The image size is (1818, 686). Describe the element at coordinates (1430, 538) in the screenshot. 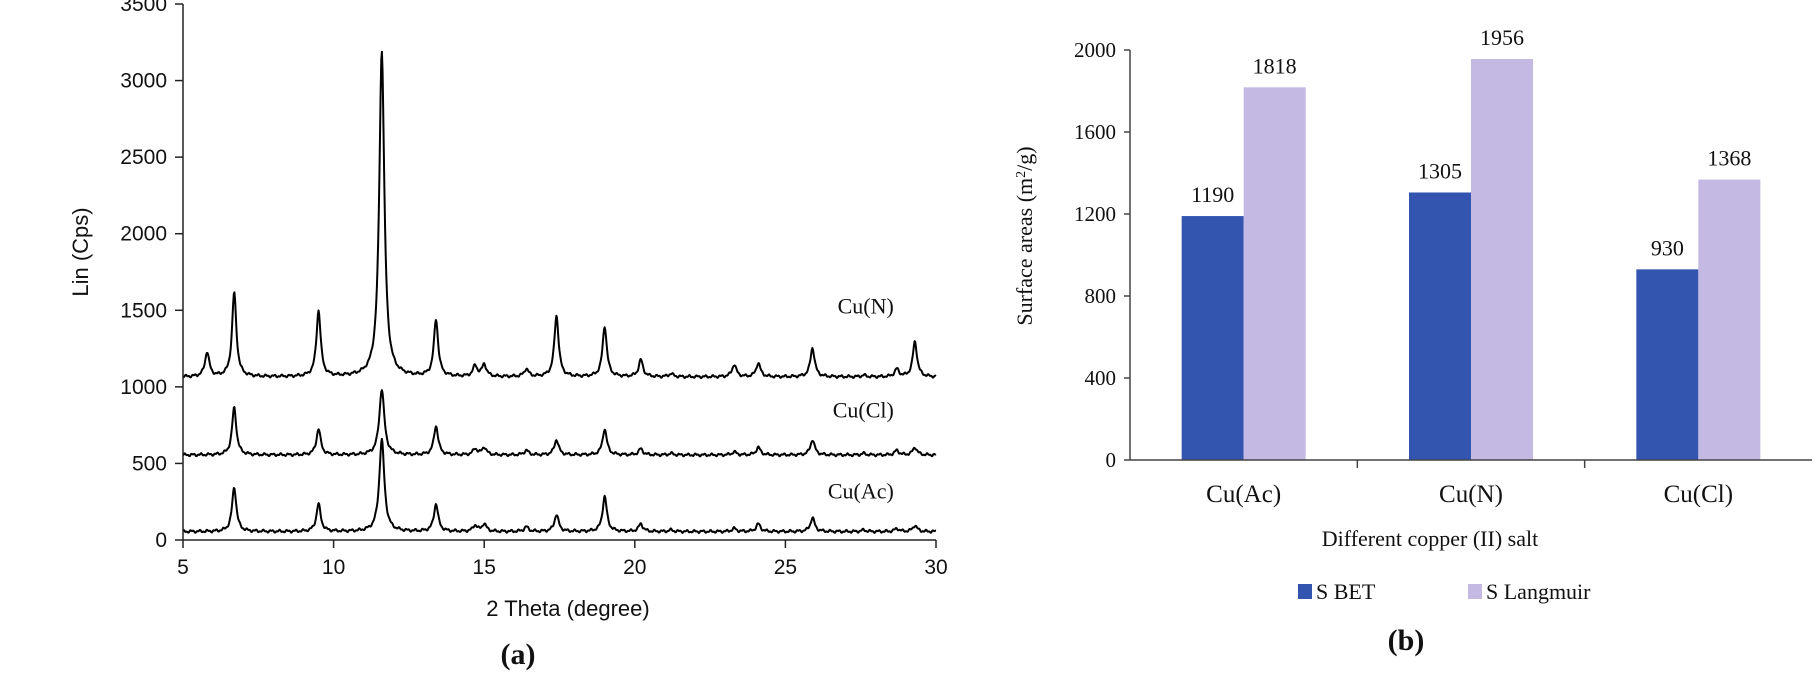

I see `bar-x-axis-label: Different copper (II) salt` at that location.